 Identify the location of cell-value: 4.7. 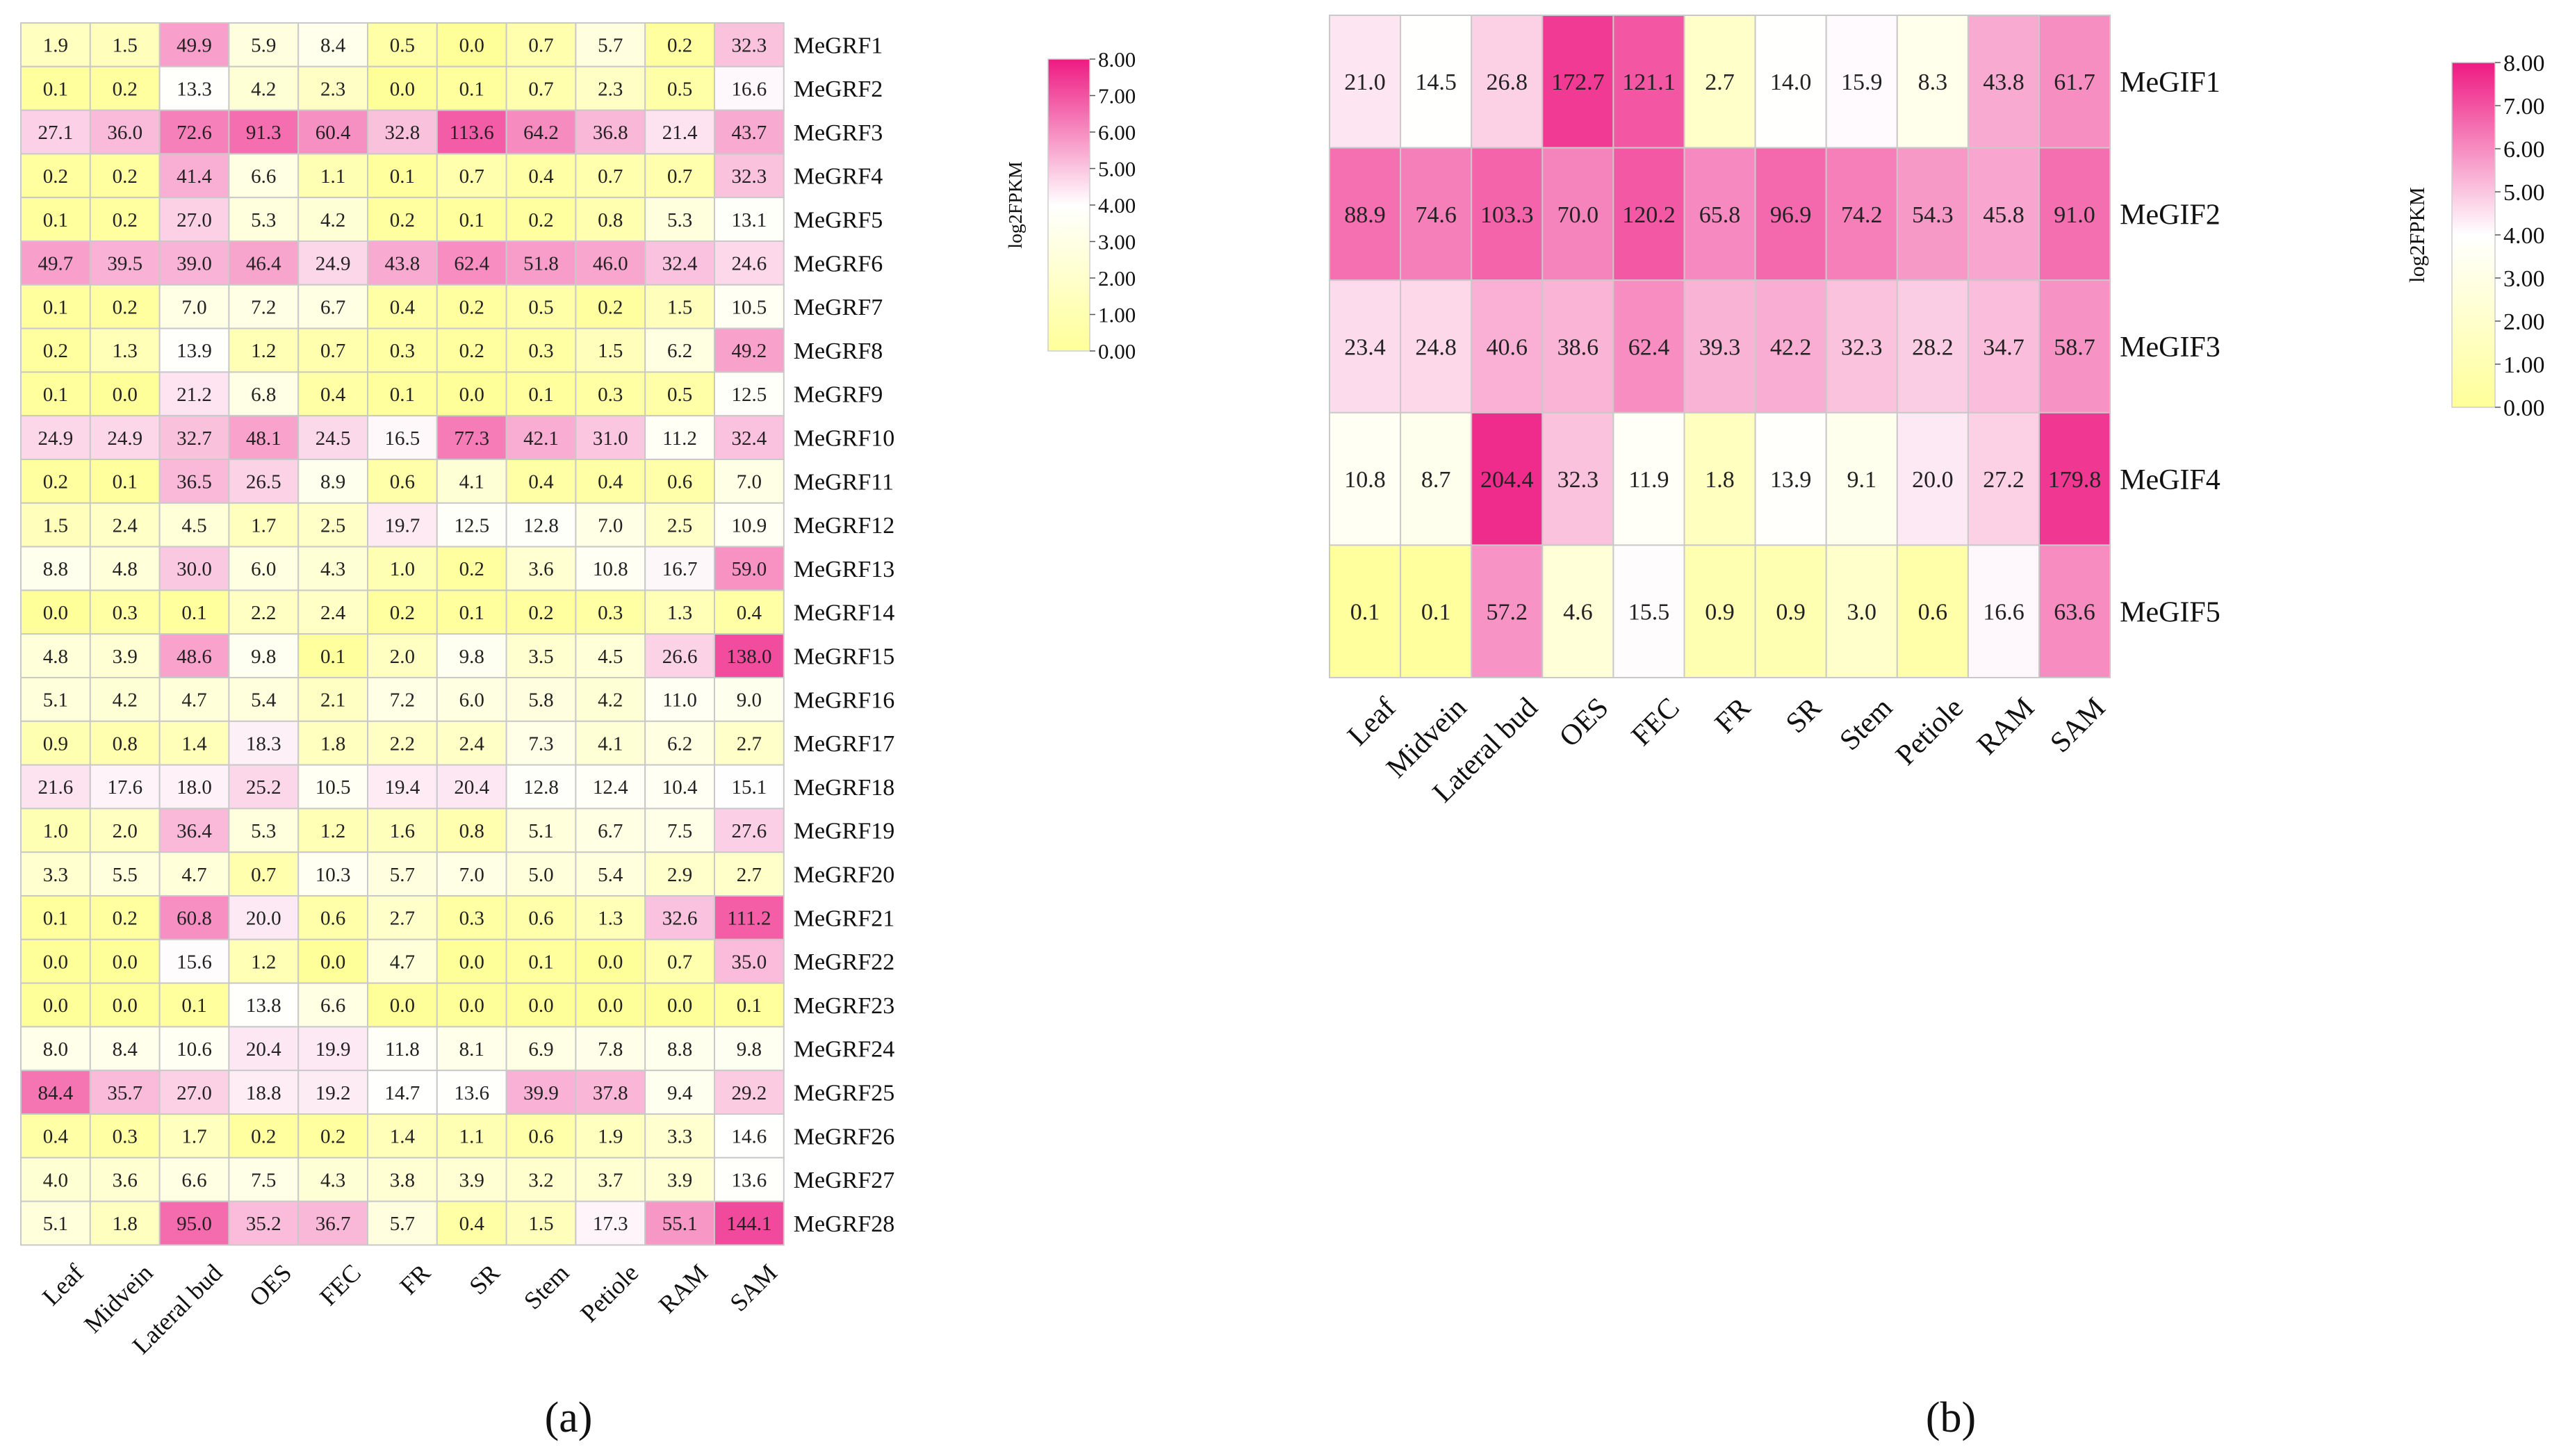
(193, 875).